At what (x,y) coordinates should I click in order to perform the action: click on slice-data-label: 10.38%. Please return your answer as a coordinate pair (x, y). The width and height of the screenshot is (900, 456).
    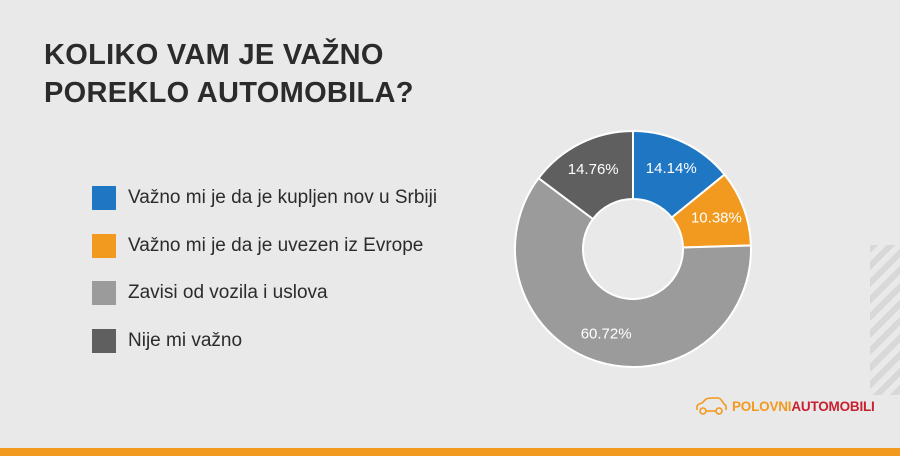
    Looking at the image, I should click on (716, 217).